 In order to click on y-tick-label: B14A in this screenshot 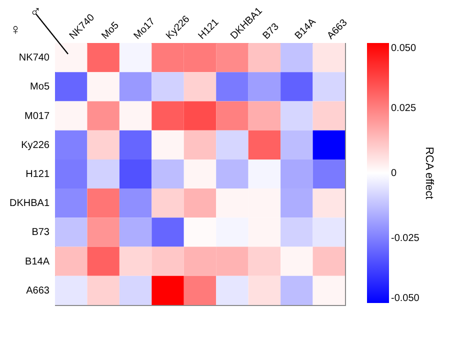, I will do `click(37, 262)`.